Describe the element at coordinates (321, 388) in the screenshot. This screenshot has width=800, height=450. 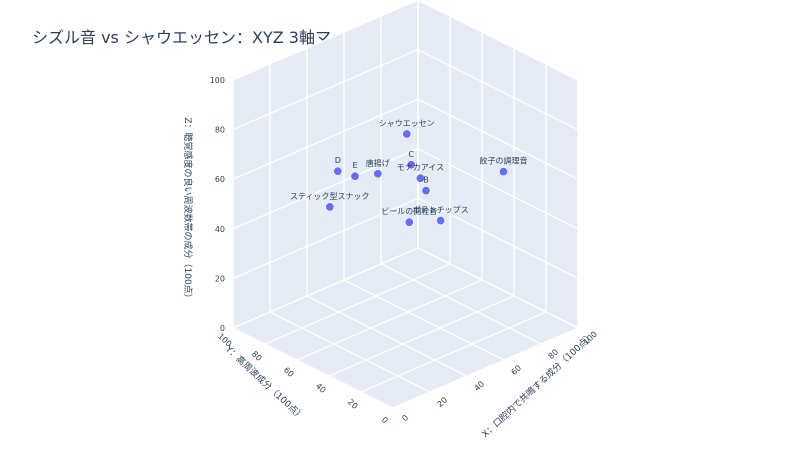
I see `y-tick-label: 40` at that location.